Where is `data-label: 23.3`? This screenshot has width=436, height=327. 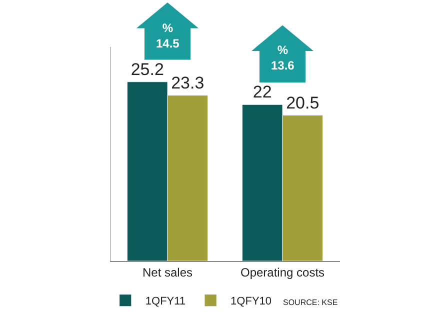
data-label: 23.3 is located at coordinates (187, 82).